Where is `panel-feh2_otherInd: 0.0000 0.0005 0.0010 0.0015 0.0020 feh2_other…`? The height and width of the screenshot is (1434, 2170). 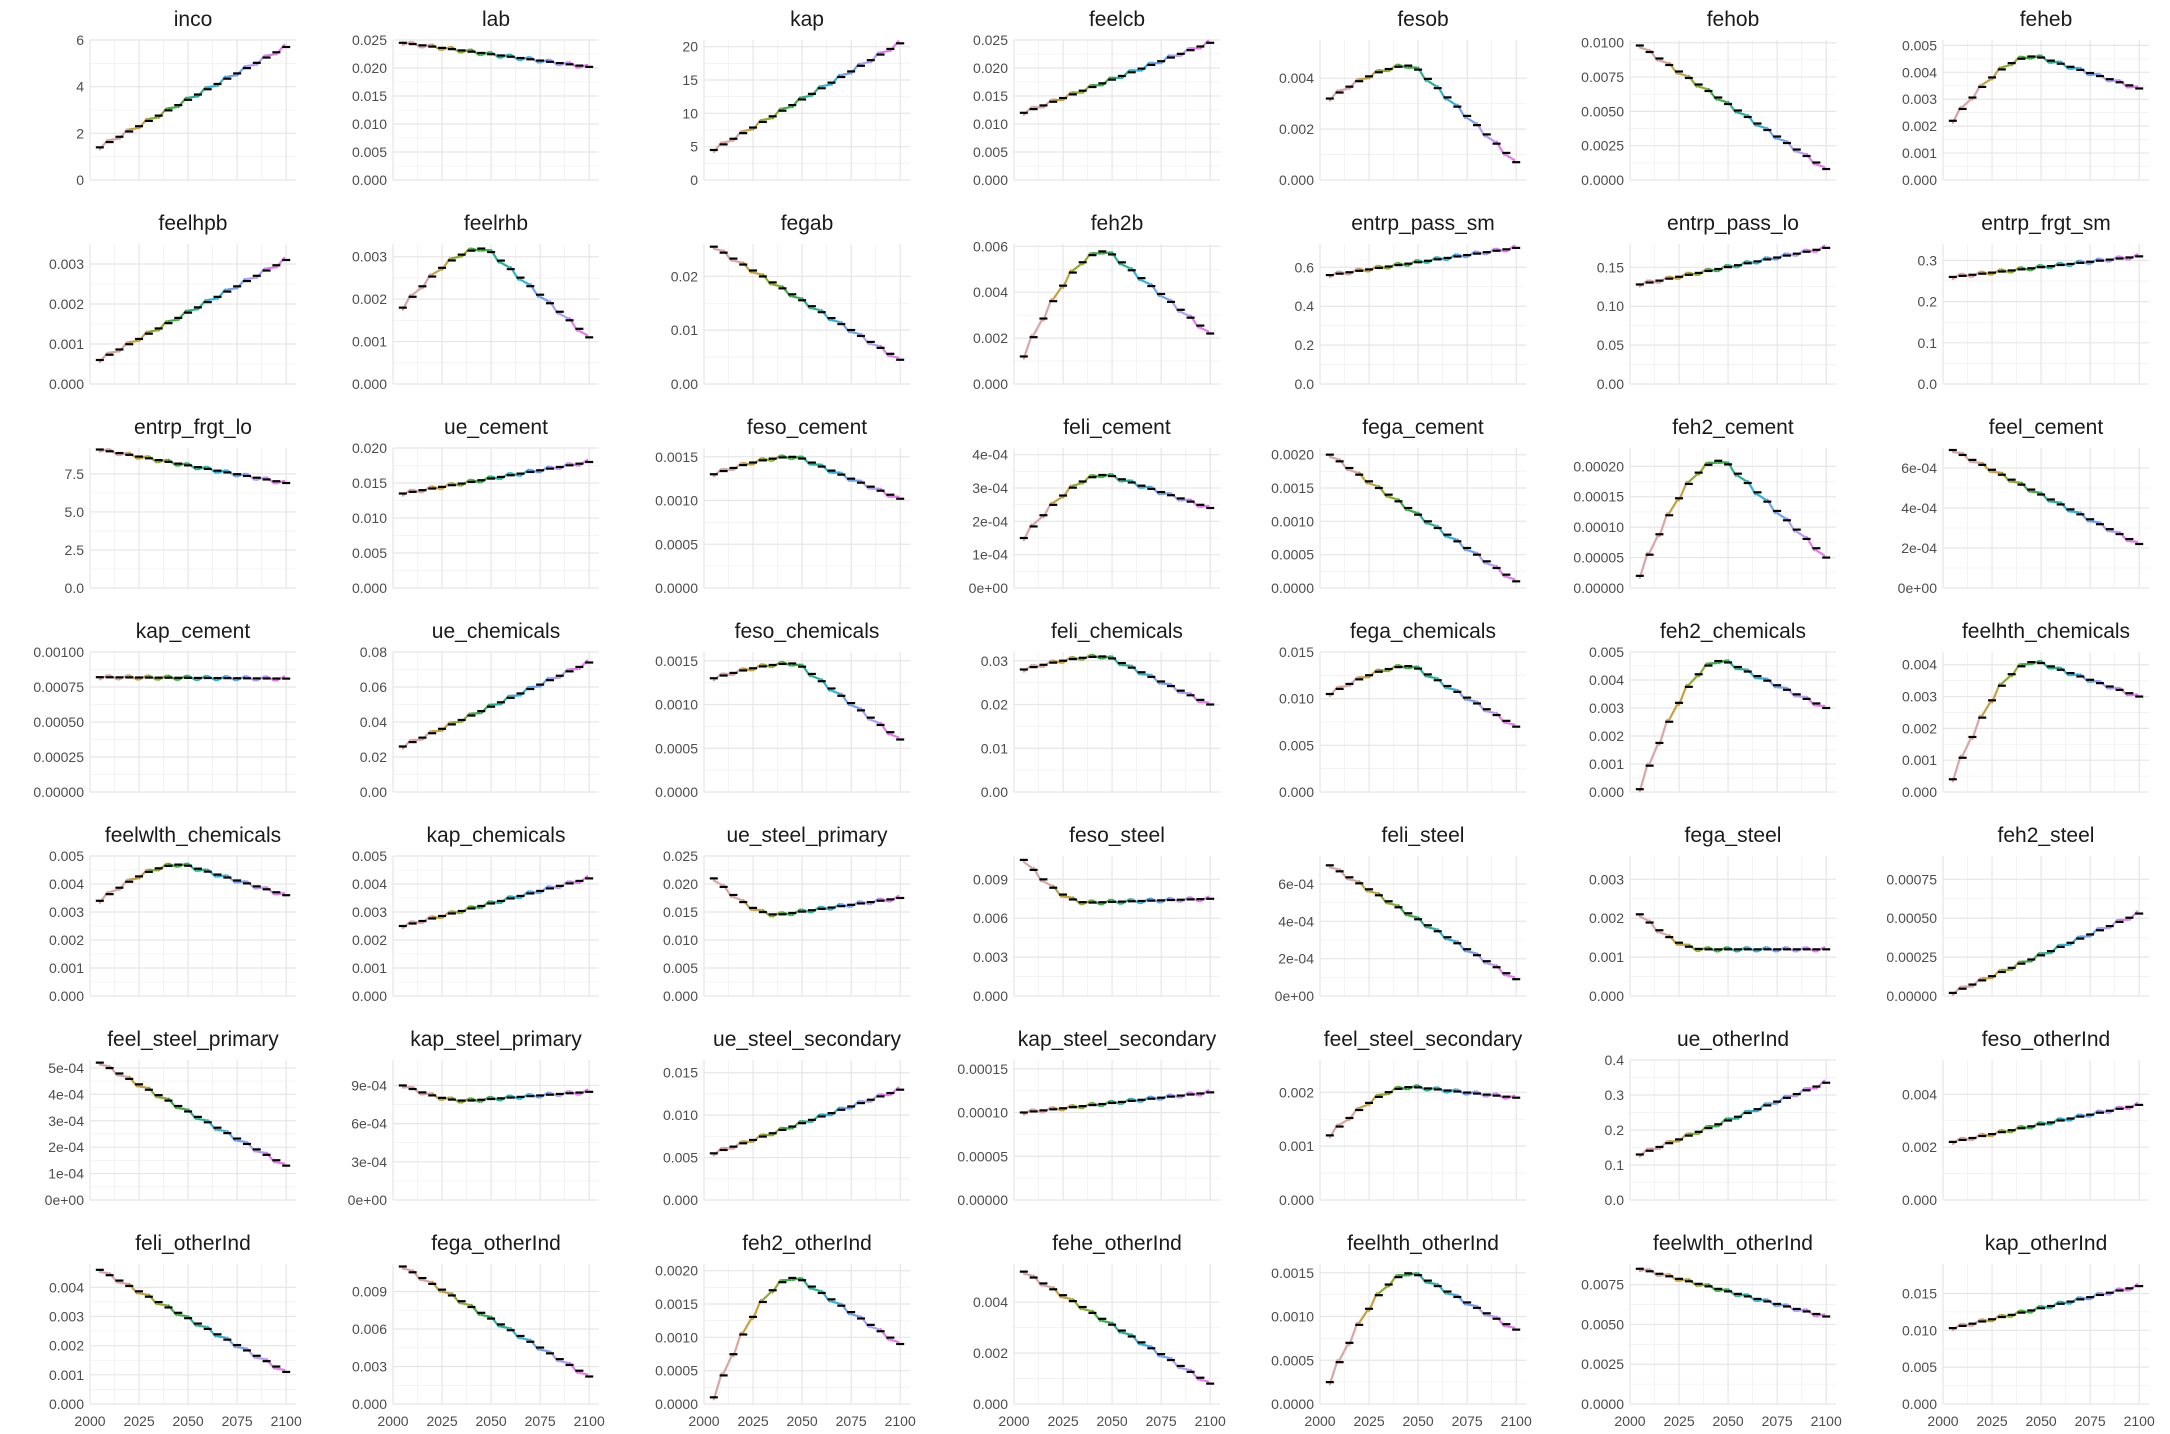 panel-feh2_otherInd: 0.0000 0.0005 0.0010 0.0015 0.0020 feh2_other… is located at coordinates (785, 1330).